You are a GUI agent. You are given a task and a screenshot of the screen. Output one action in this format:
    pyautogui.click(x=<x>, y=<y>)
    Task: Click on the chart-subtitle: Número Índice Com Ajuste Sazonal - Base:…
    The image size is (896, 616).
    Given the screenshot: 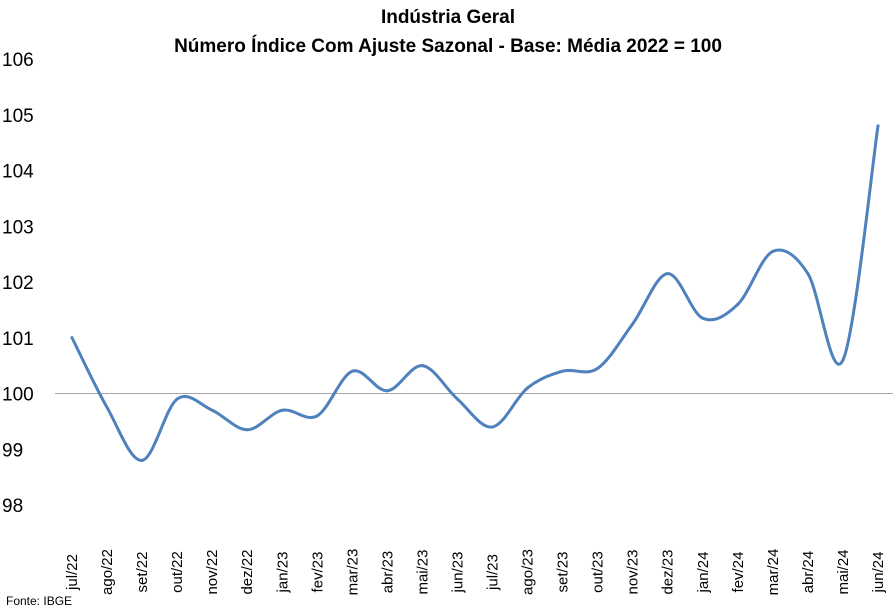 What is the action you would take?
    pyautogui.click(x=448, y=46)
    